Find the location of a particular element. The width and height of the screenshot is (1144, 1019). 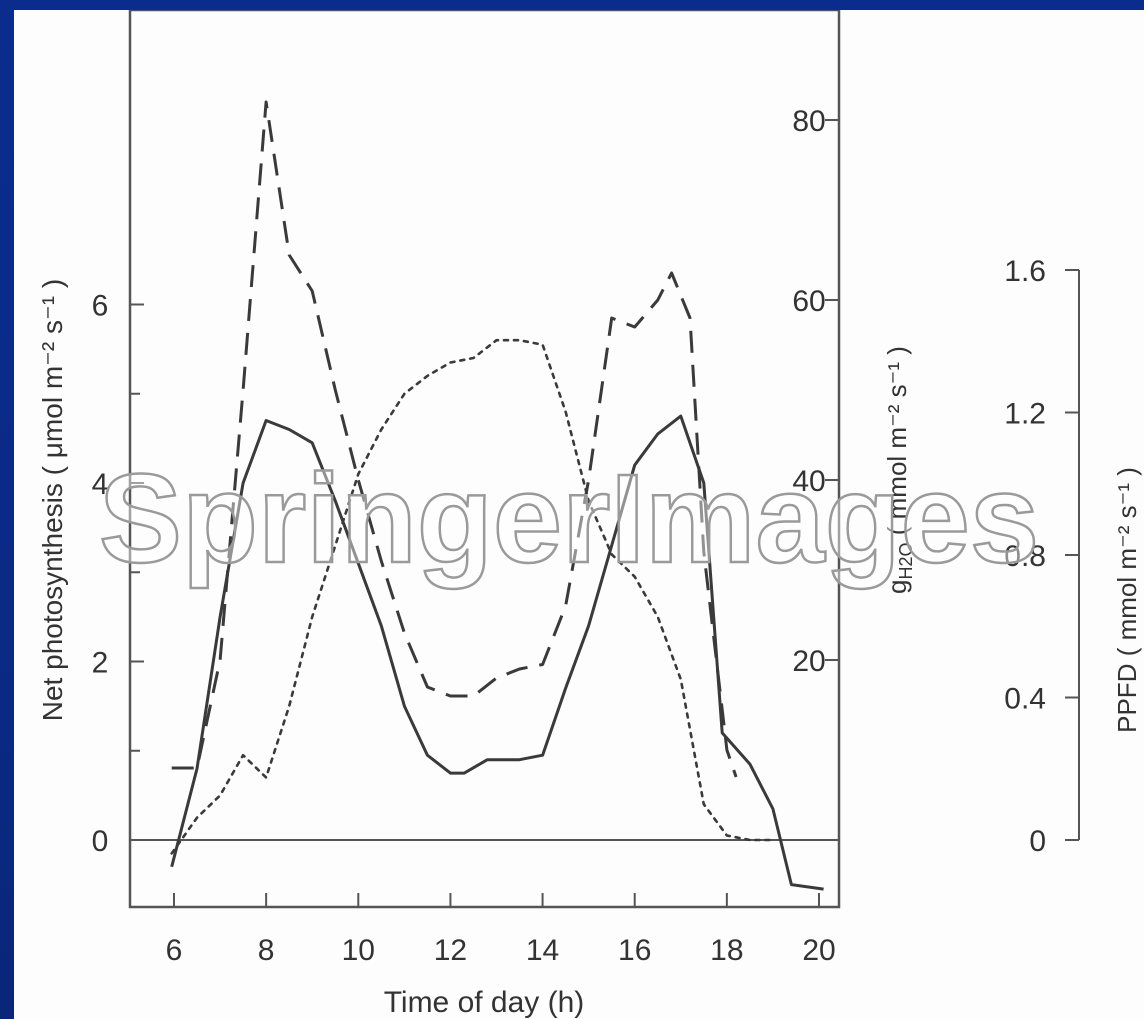

left-tick-label: 6 is located at coordinates (100, 306).